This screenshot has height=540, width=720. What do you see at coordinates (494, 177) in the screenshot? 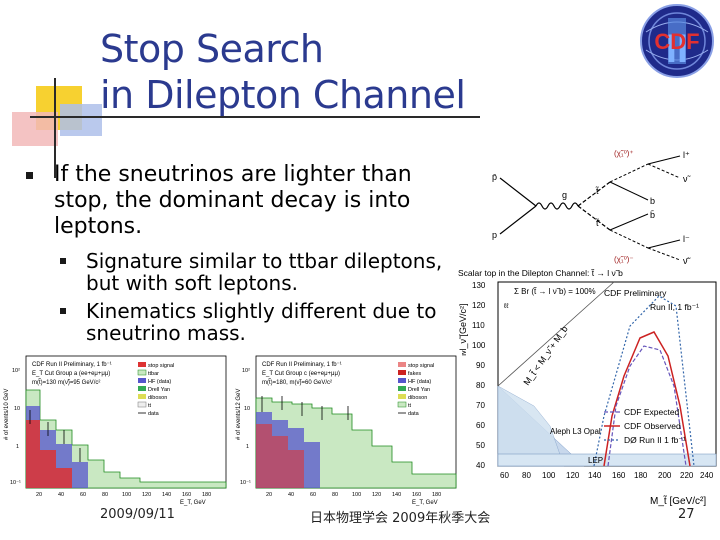
I see `label-pbar: p̄` at bounding box center [494, 177].